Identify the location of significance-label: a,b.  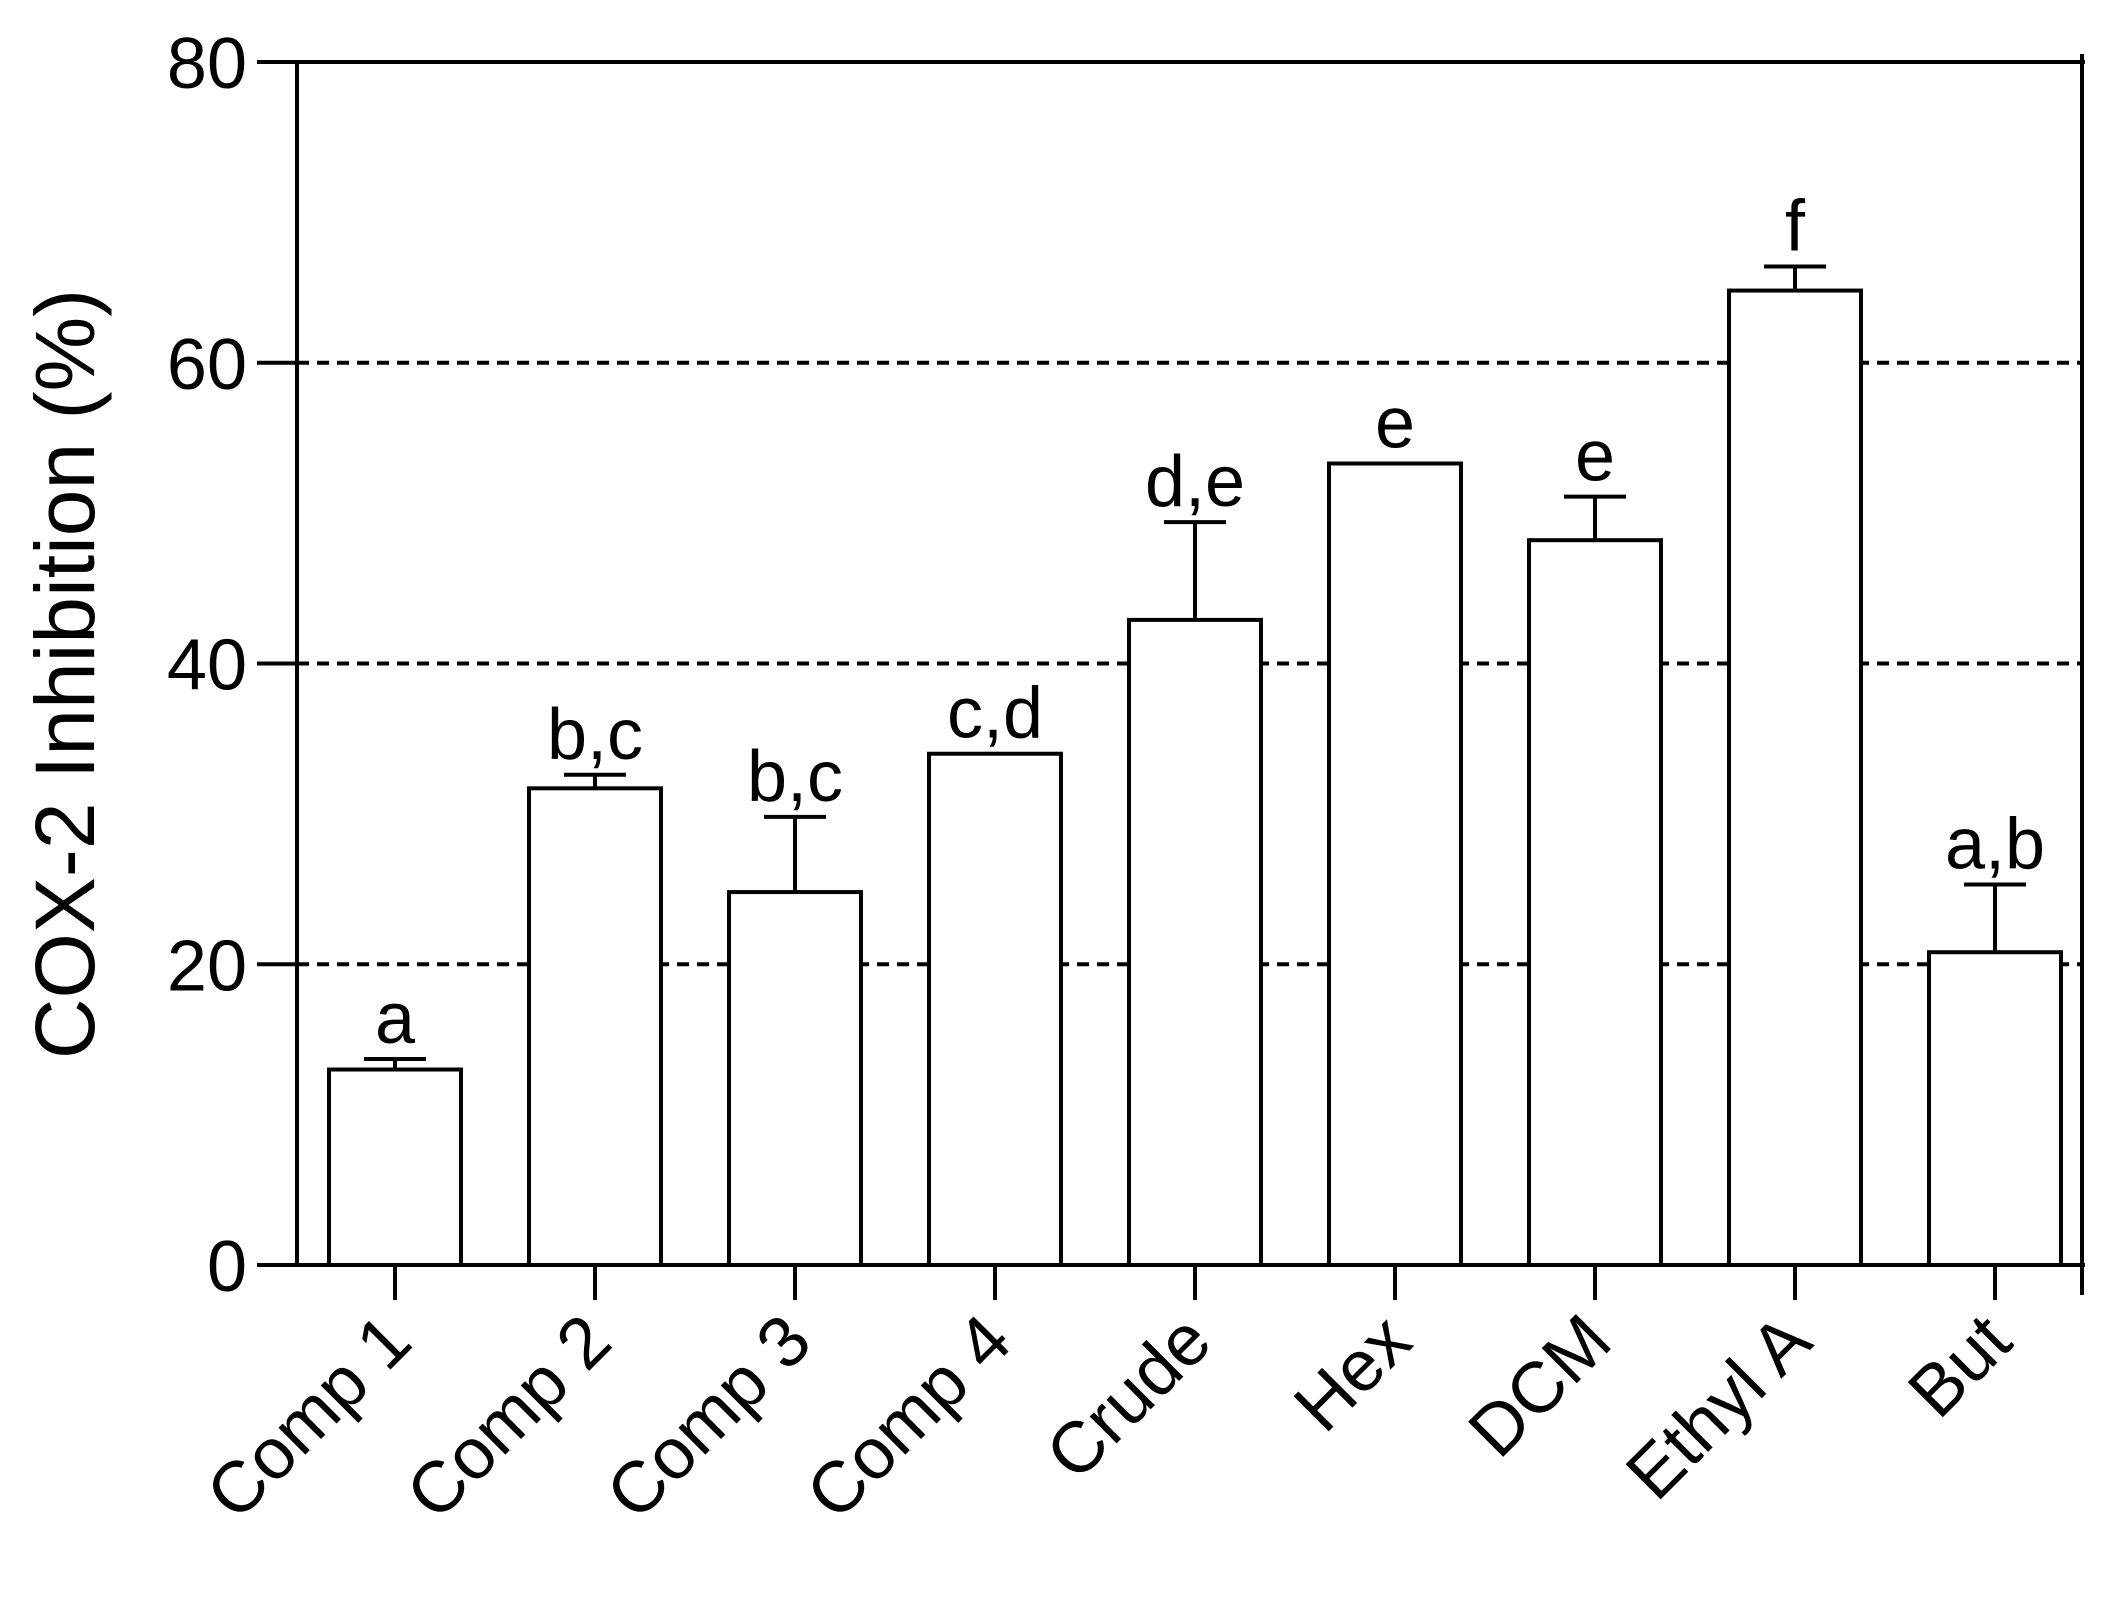
(1995, 845).